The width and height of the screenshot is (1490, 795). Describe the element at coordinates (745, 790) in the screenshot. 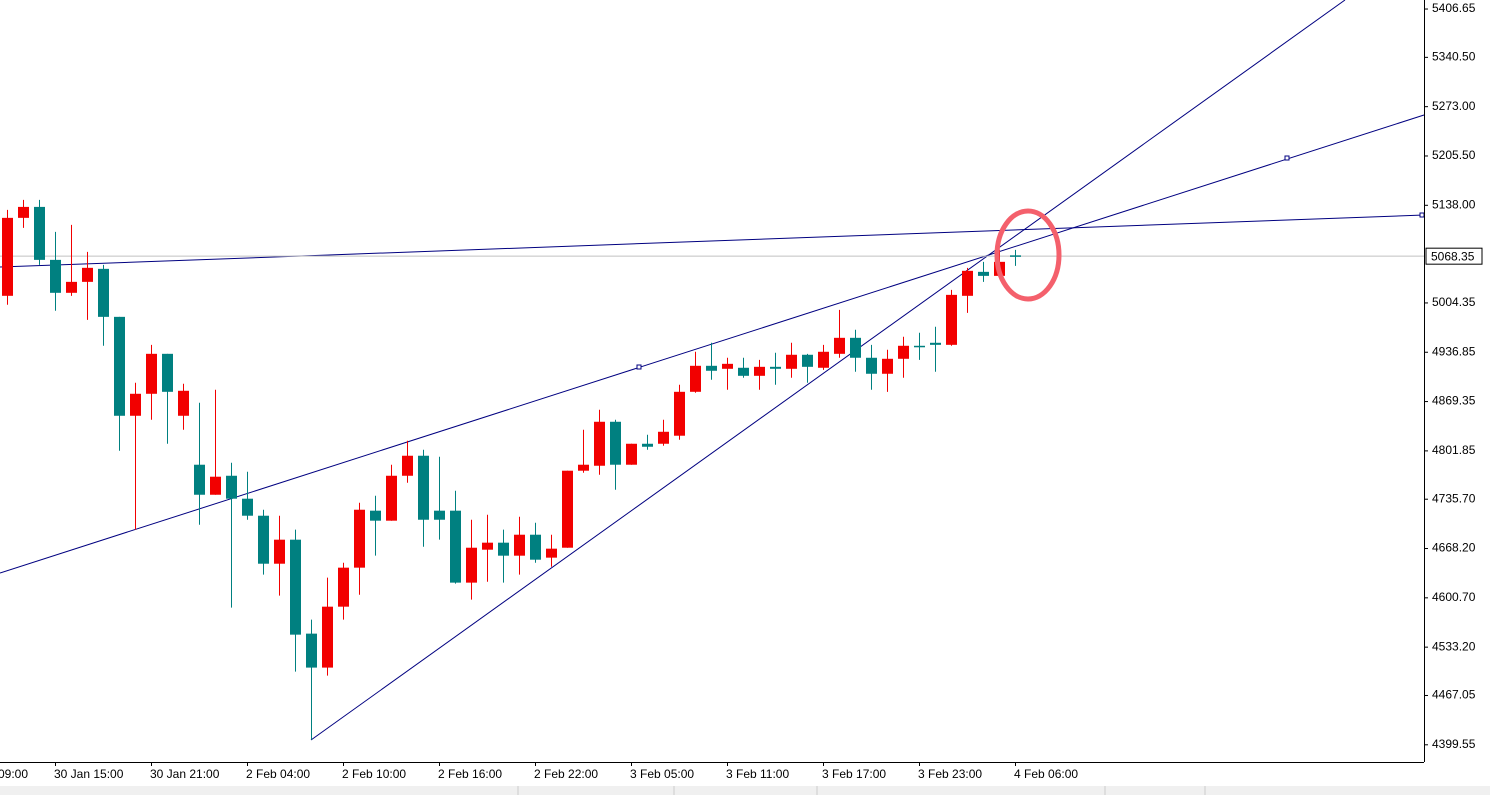

I see `scrollbar` at that location.